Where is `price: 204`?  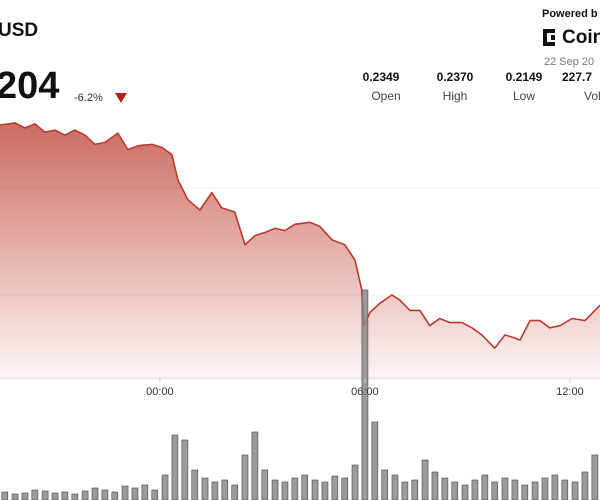 price: 204 is located at coordinates (29, 86).